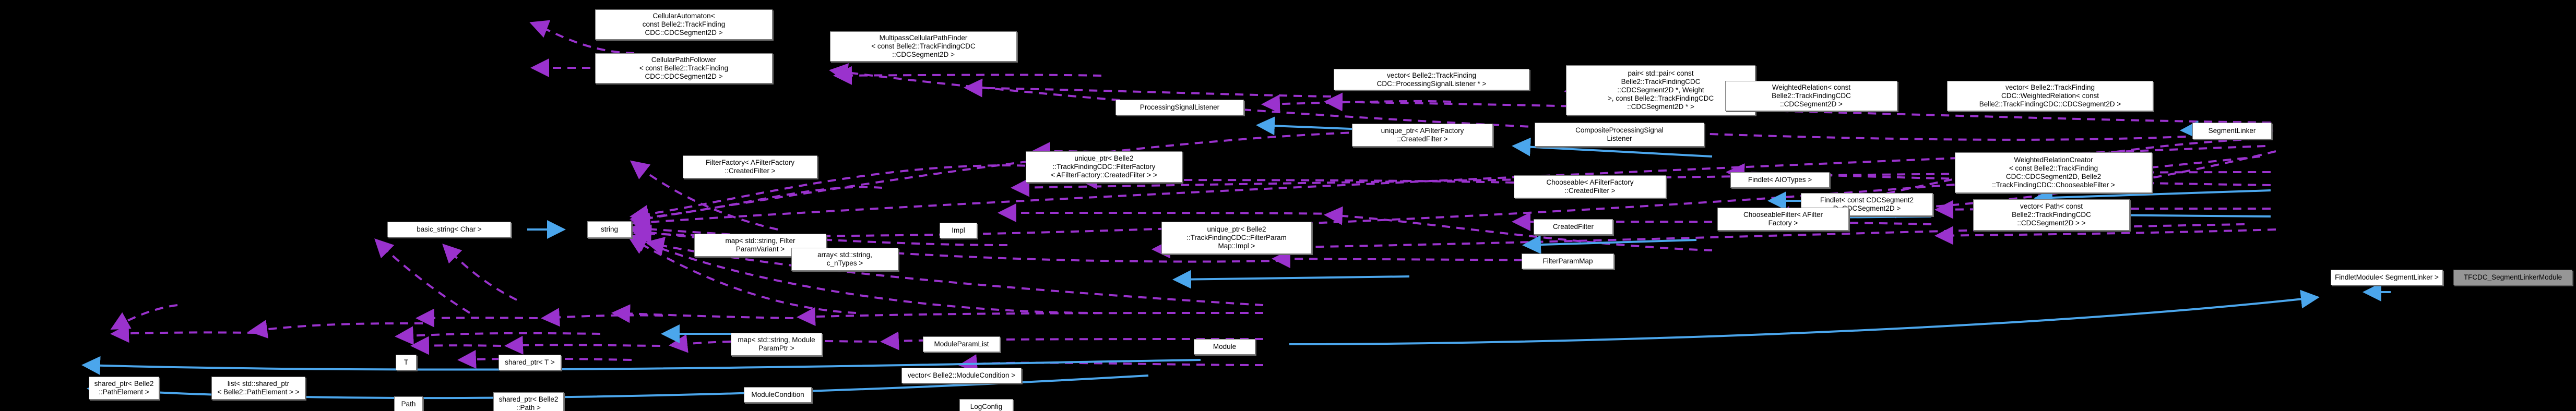 The width and height of the screenshot is (2576, 411). I want to click on node-shared-ptr-path-element: shared_ptr< Belle2 ::PathElement >, so click(124, 388).